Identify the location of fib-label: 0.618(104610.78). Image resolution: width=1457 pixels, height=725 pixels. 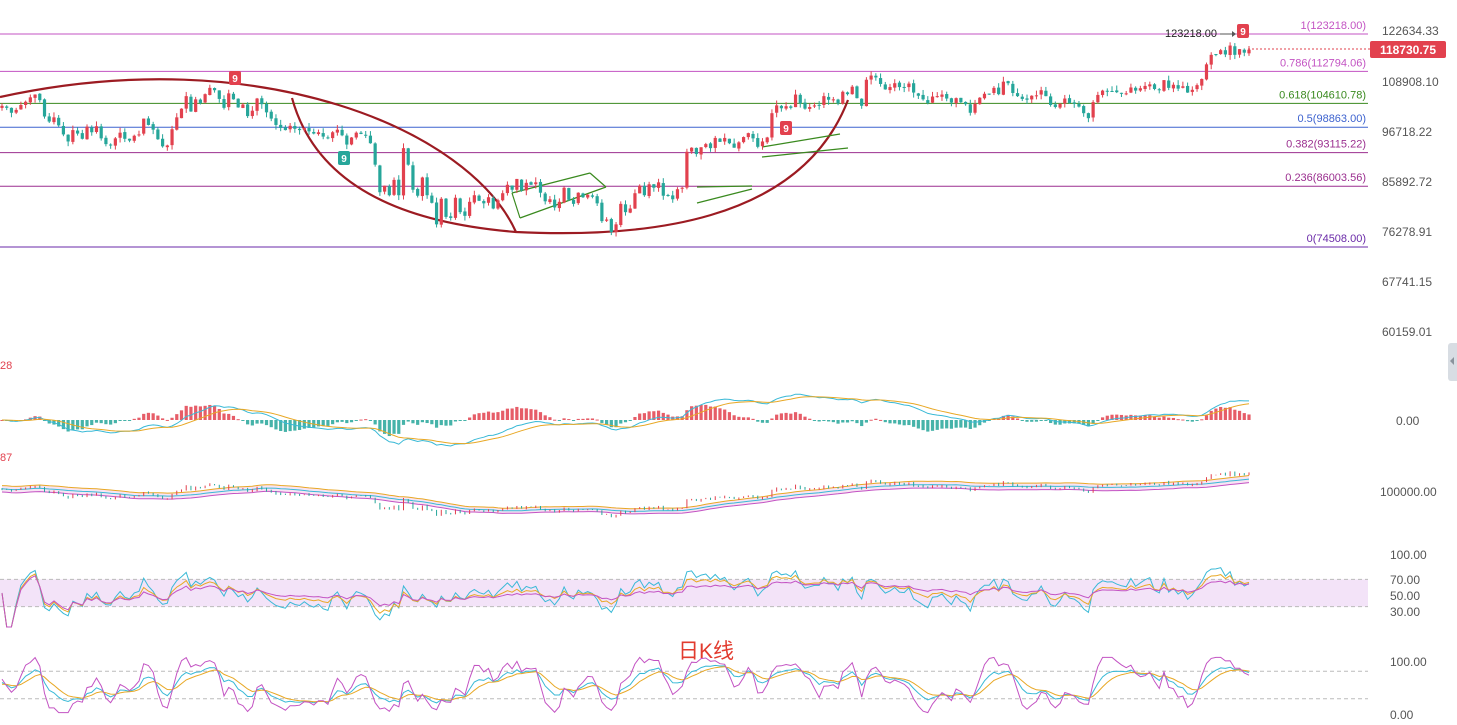
(1322, 95).